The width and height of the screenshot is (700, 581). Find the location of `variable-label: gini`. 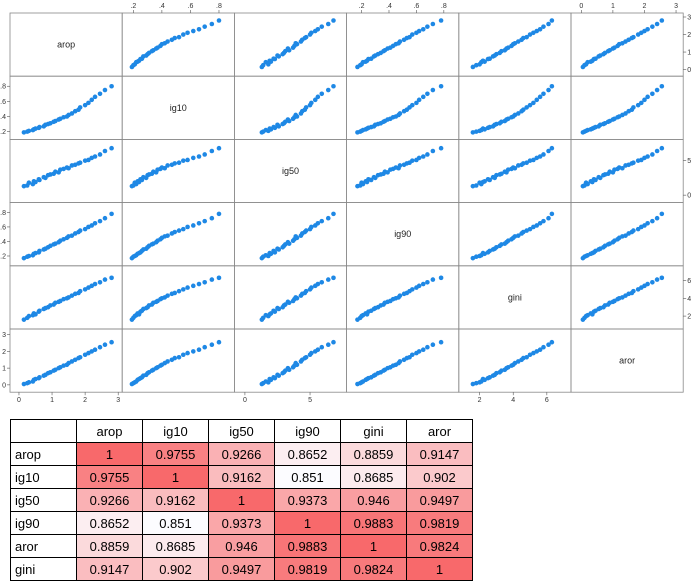

variable-label: gini is located at coordinates (515, 297).